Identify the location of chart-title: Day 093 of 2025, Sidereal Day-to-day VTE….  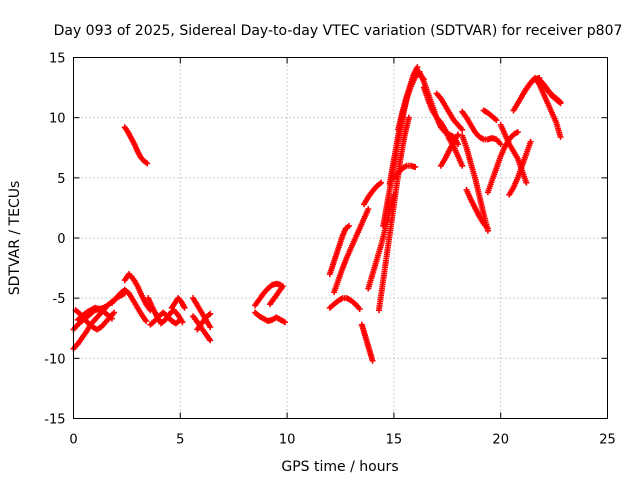
(338, 31).